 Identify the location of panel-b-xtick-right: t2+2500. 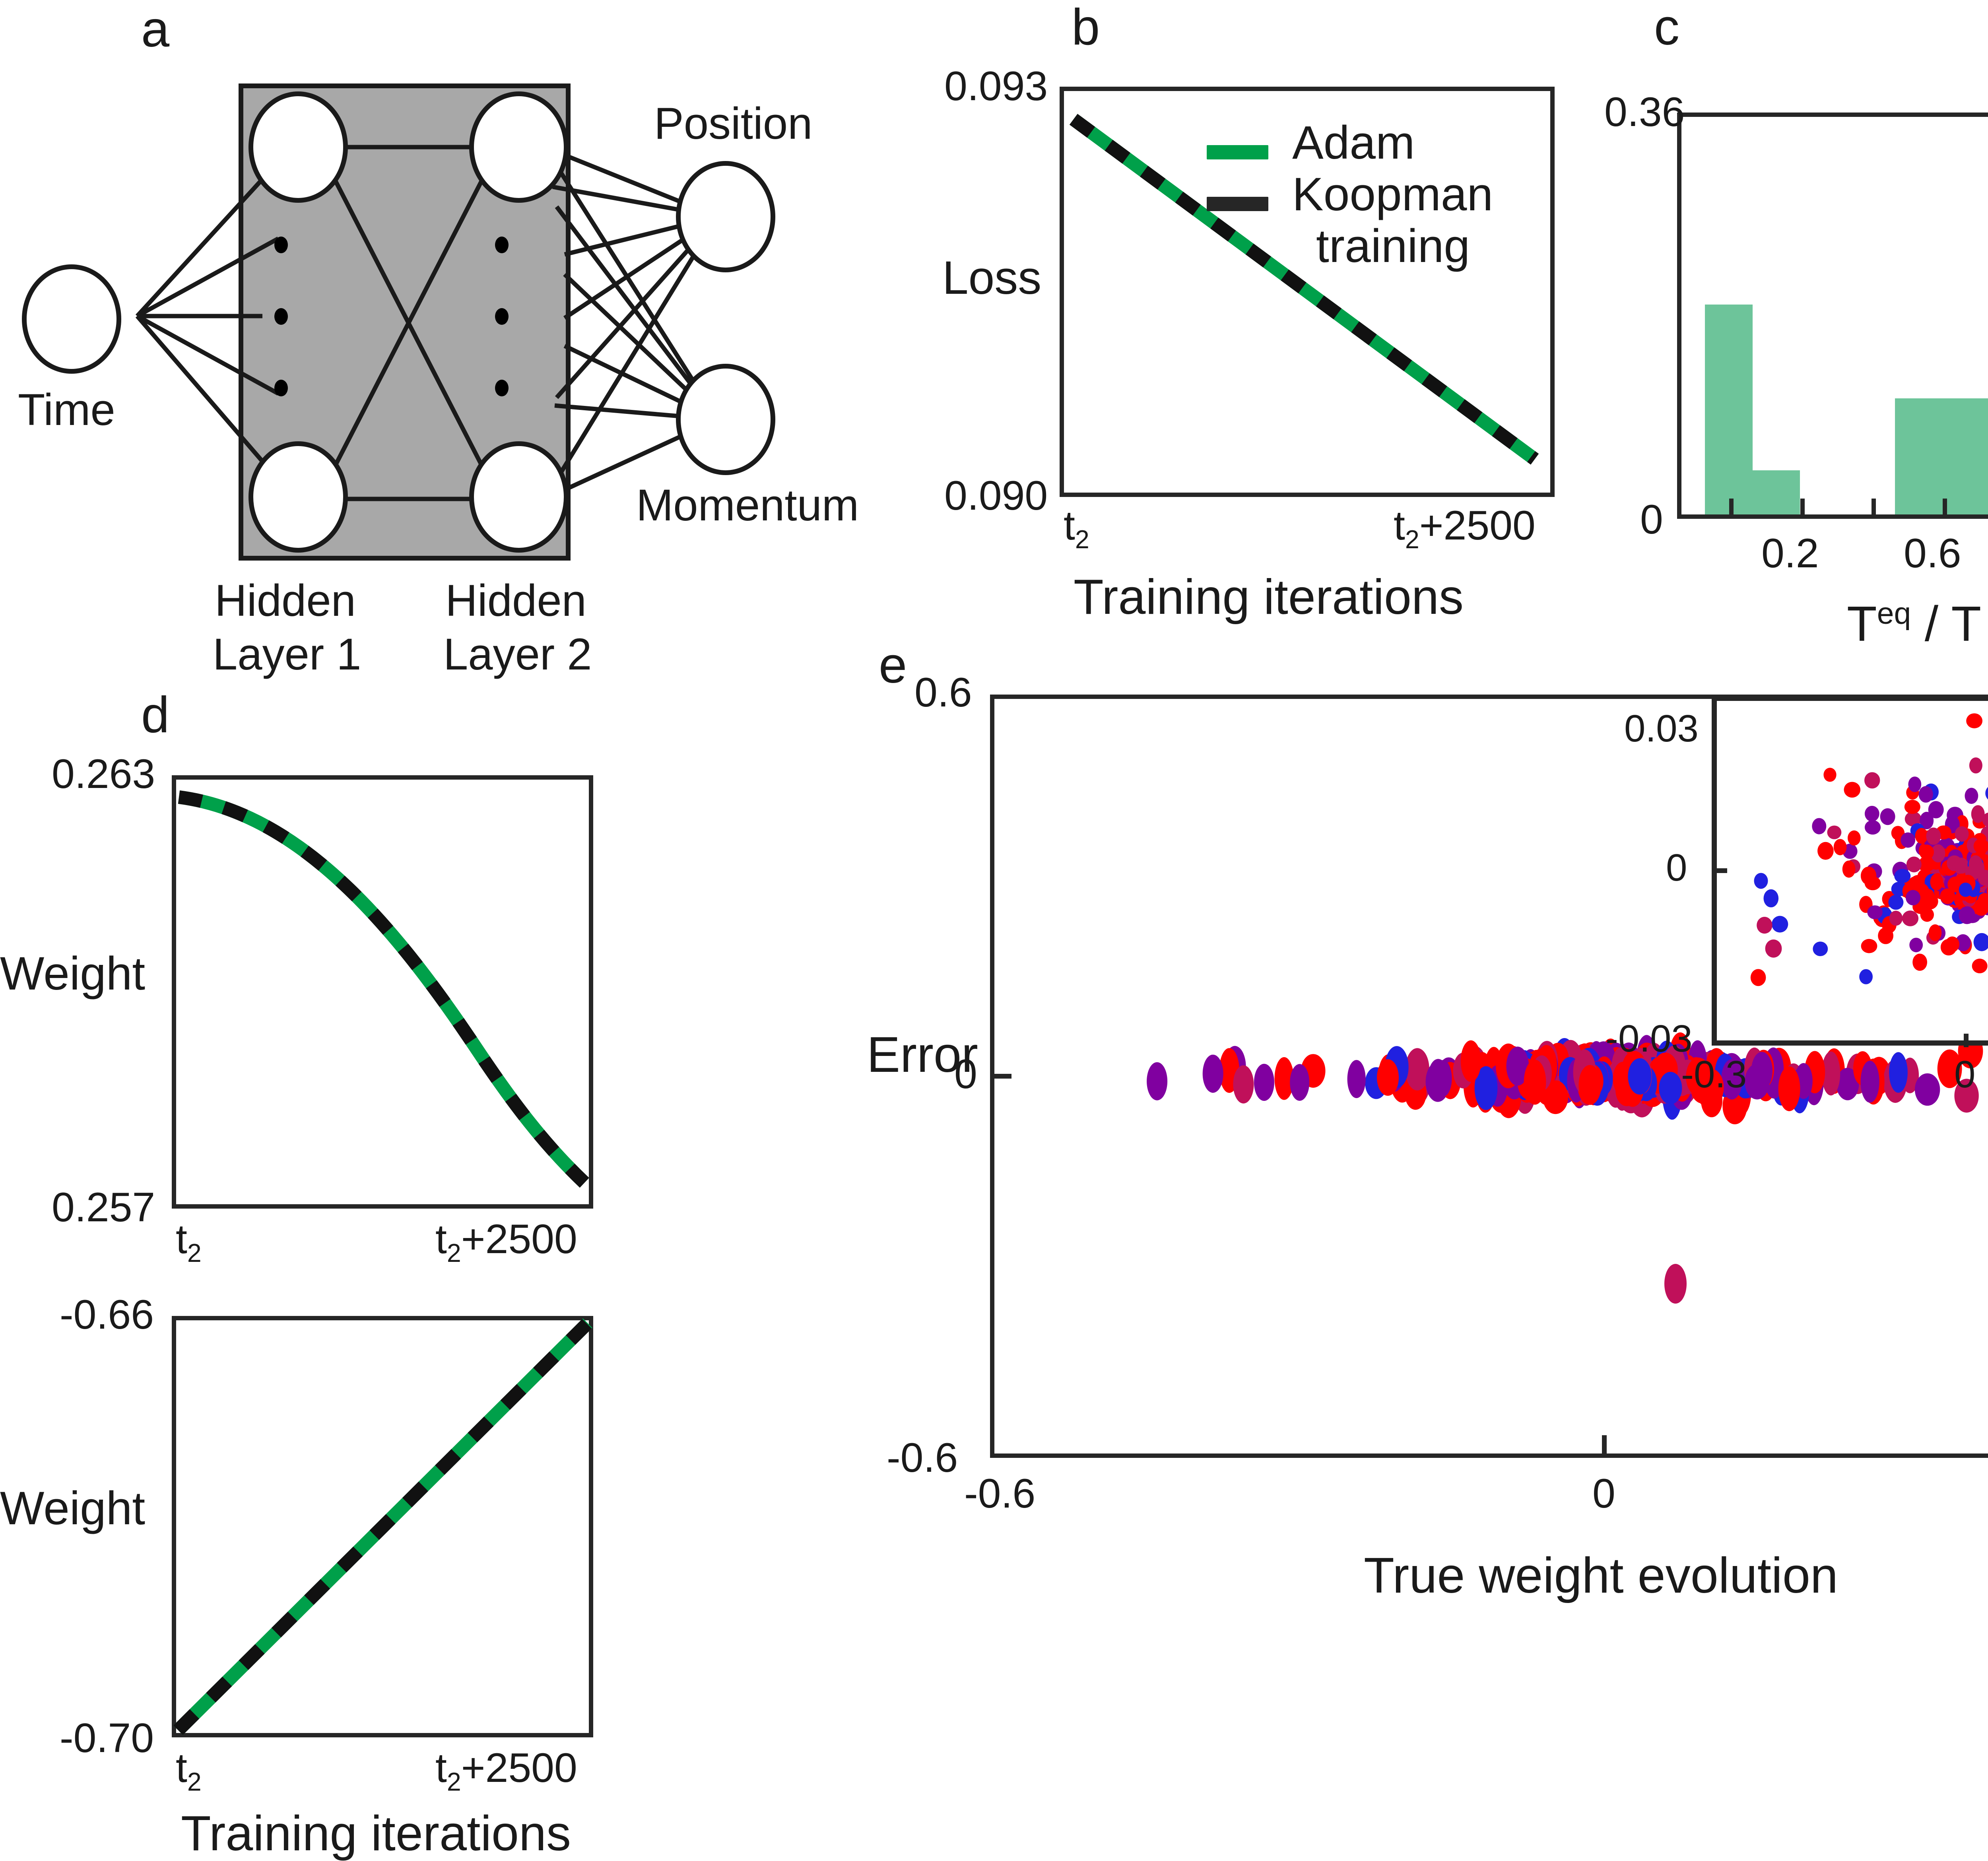
(1465, 528).